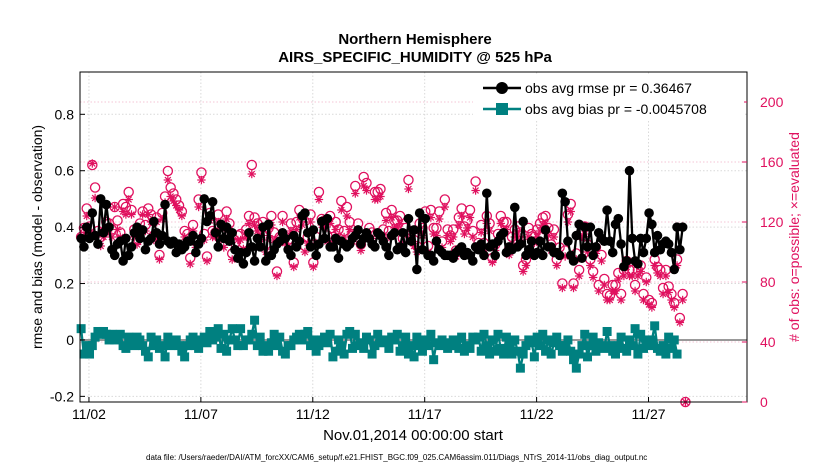  Describe the element at coordinates (649, 414) in the screenshot. I see `x-tick-label: 11/27` at that location.